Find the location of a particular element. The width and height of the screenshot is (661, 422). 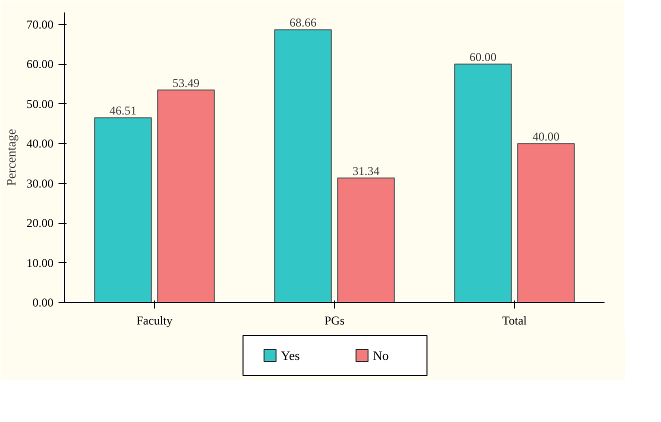

y-tick-label: 30.00 is located at coordinates (40, 183).